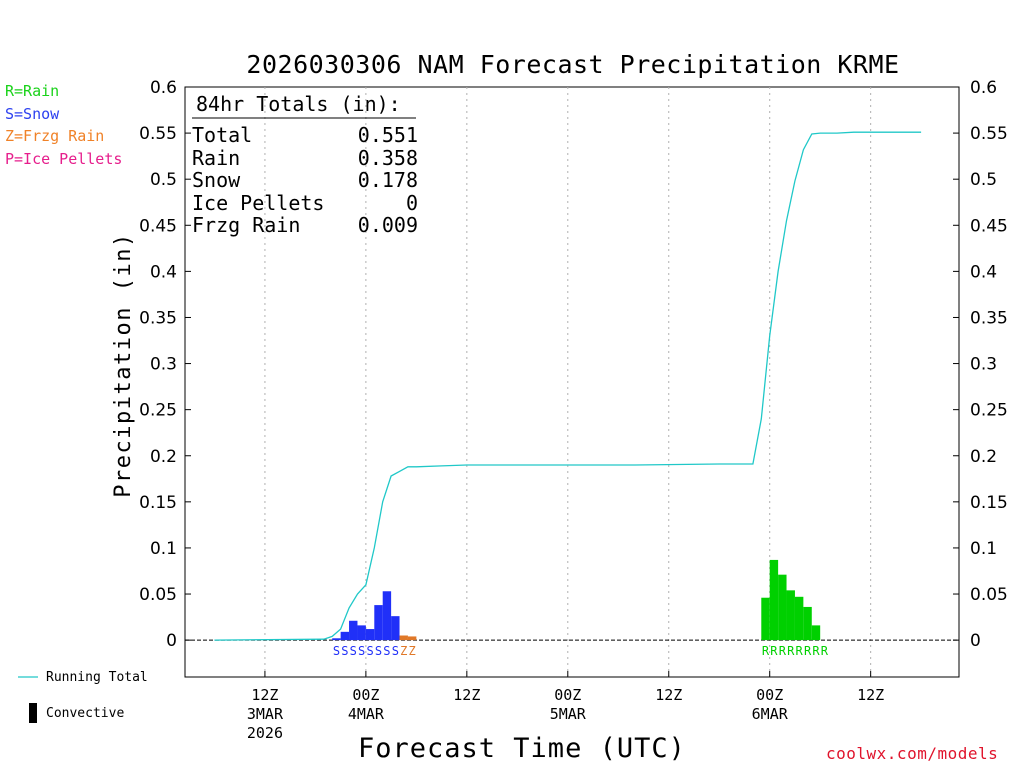 This screenshot has width=1024, height=768. Describe the element at coordinates (163, 457) in the screenshot. I see `y-tick-label-left: 0.2` at that location.